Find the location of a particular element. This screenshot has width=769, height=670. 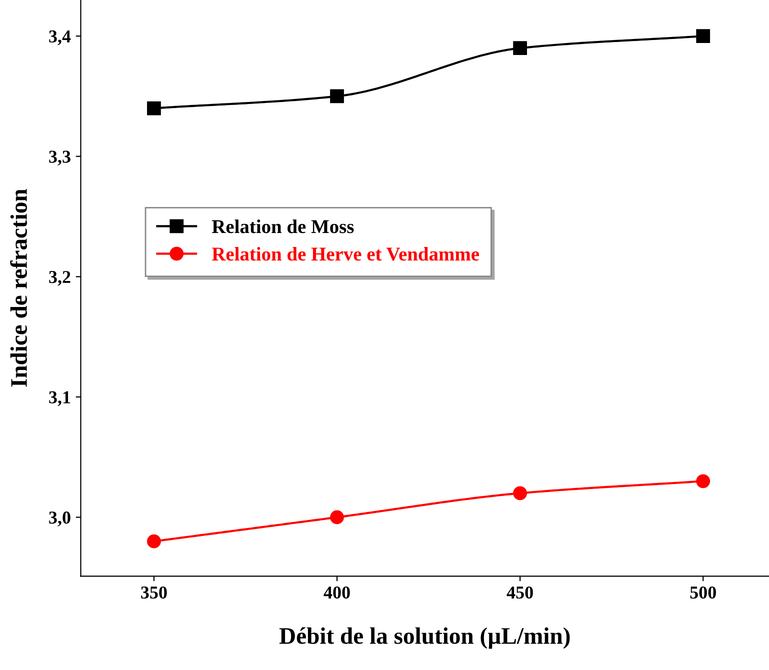

y-tick-label: 3,3 is located at coordinates (59, 158).